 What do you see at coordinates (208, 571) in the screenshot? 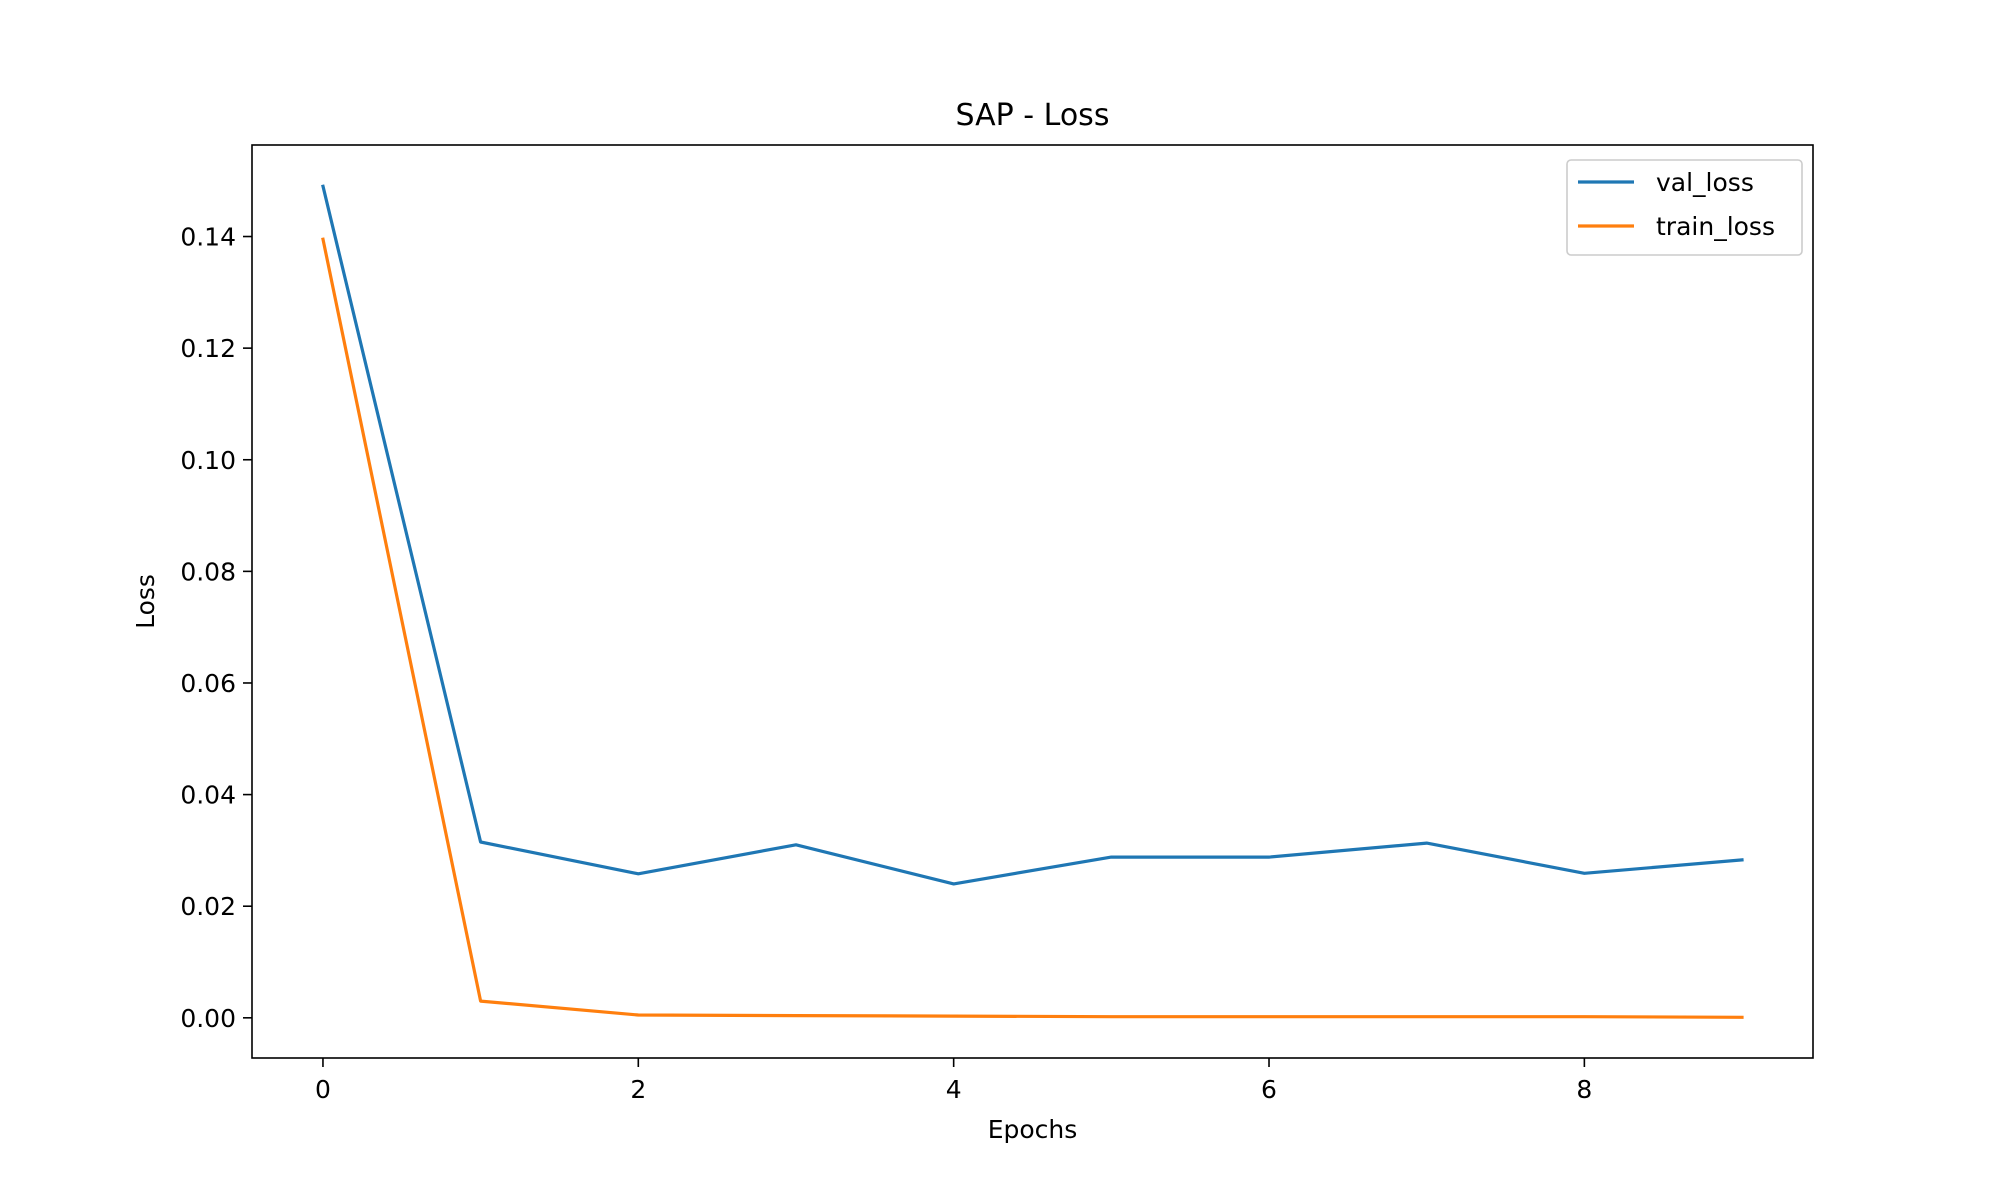
I see `y-tick-label: 0.08` at bounding box center [208, 571].